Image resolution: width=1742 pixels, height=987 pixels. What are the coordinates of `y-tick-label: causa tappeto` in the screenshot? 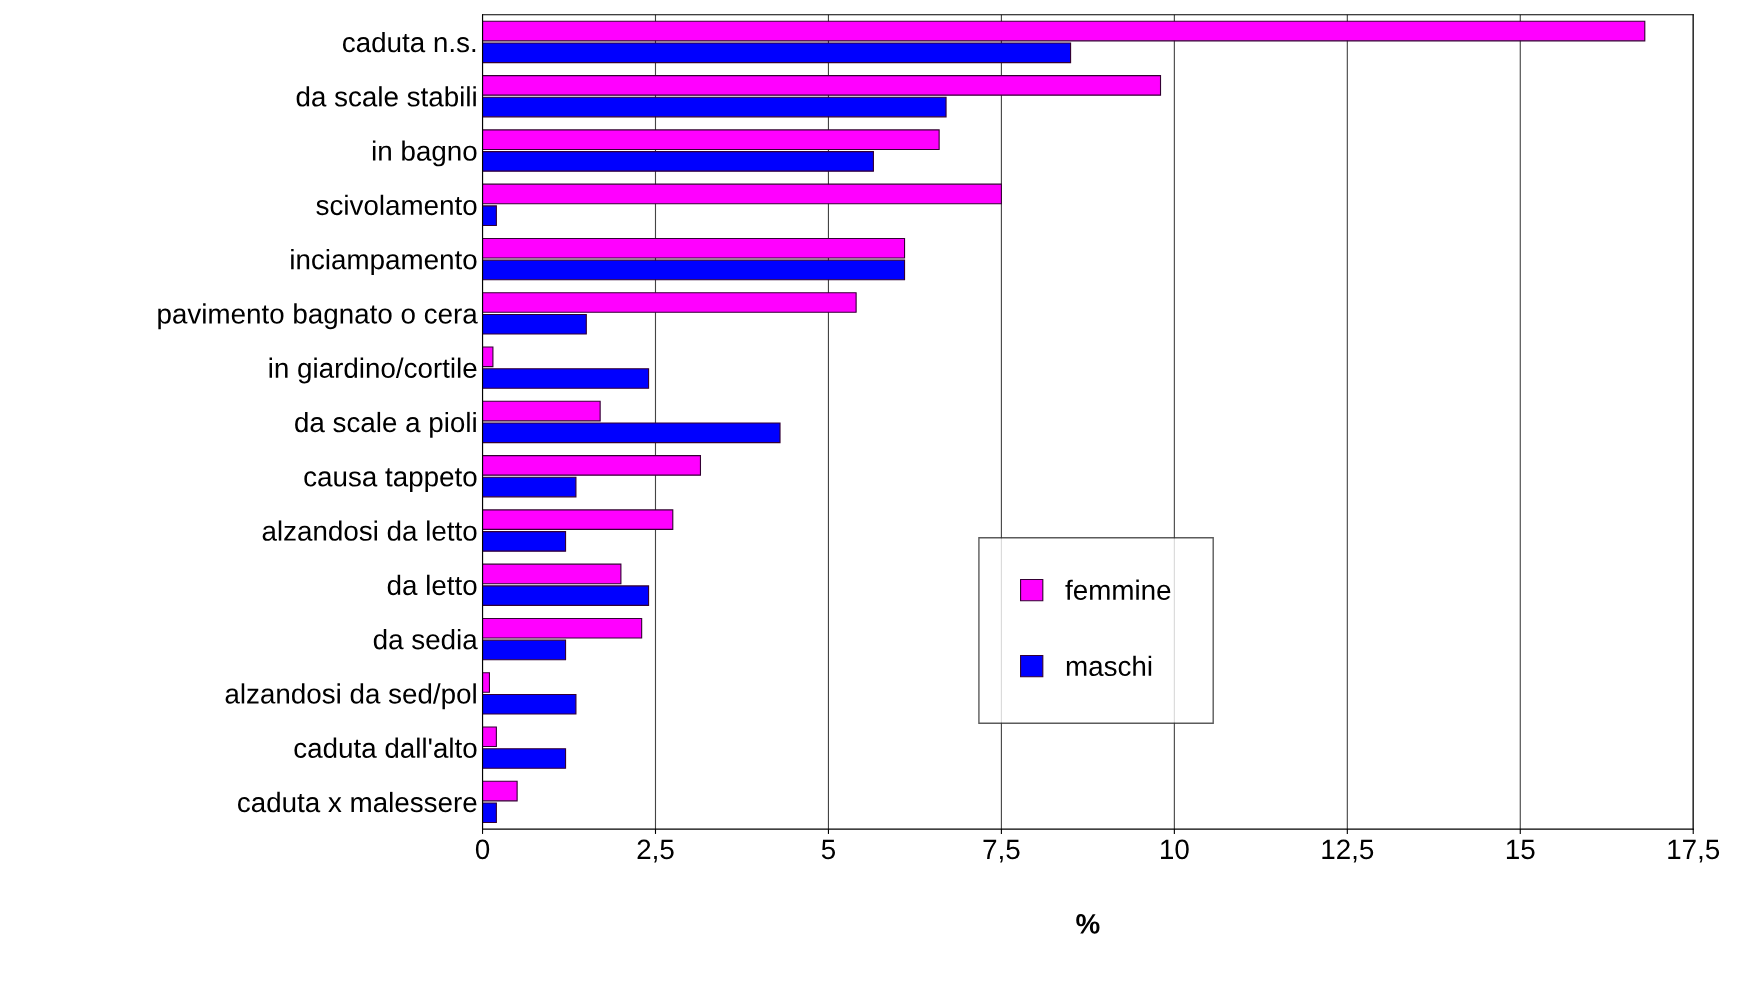 It's located at (390, 480).